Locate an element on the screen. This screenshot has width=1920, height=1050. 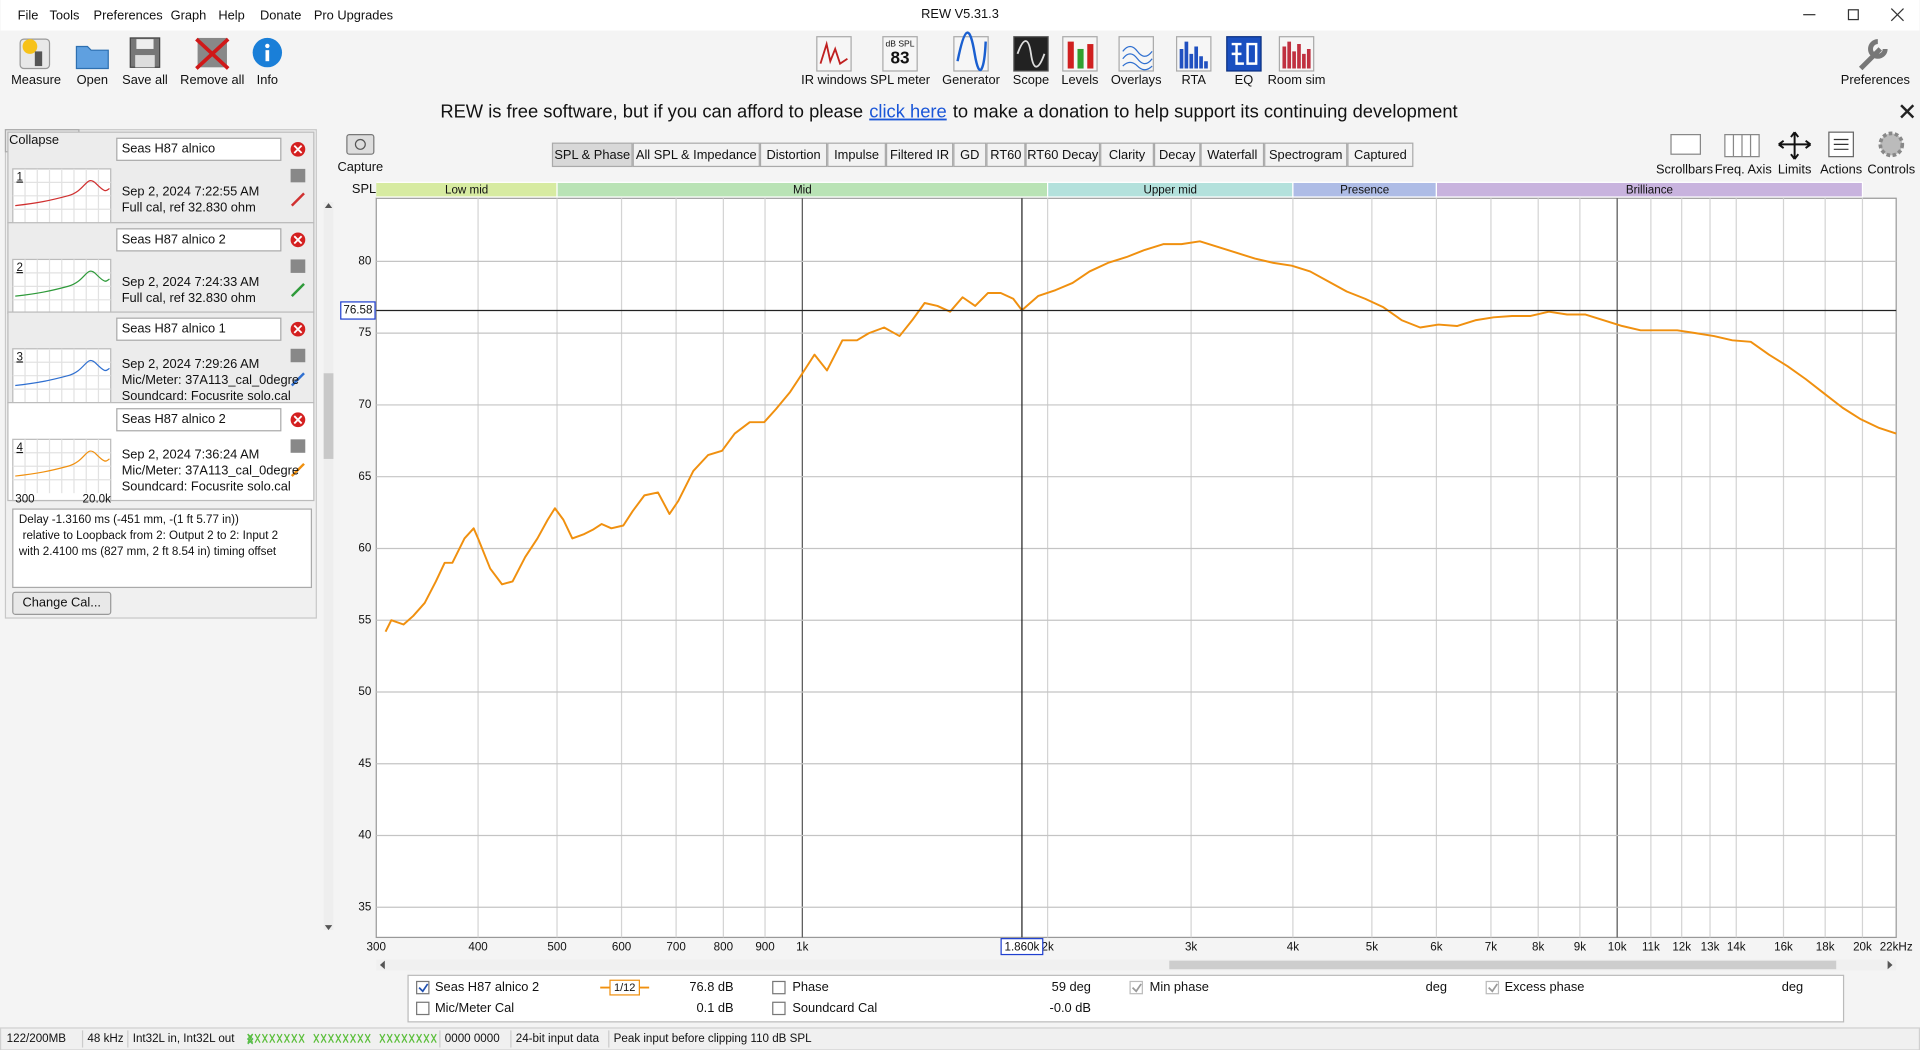
tab-label: RT60 is located at coordinates (1005, 154).